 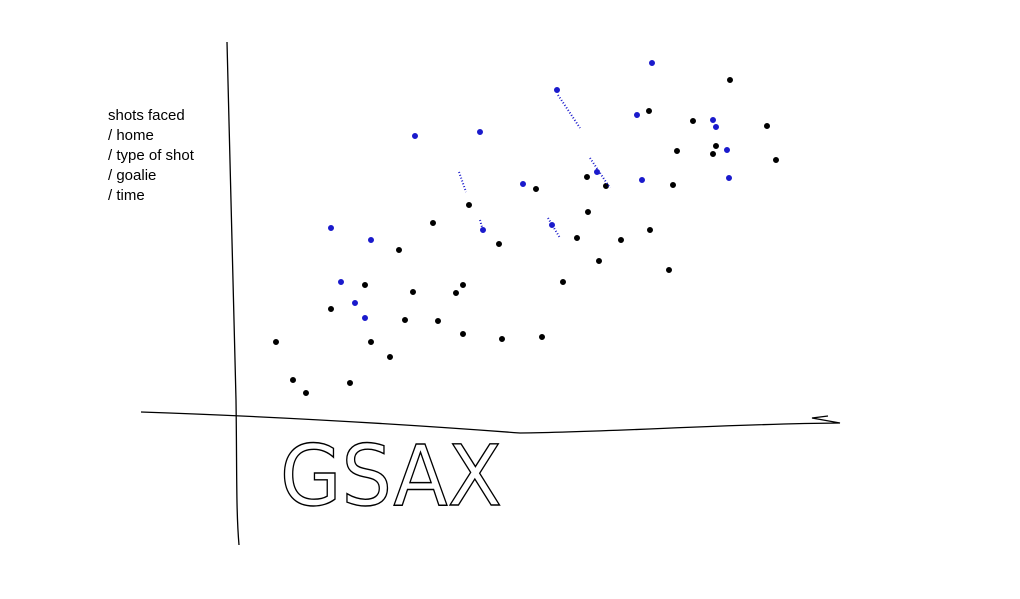 I want to click on note-line: / time, so click(x=126, y=195).